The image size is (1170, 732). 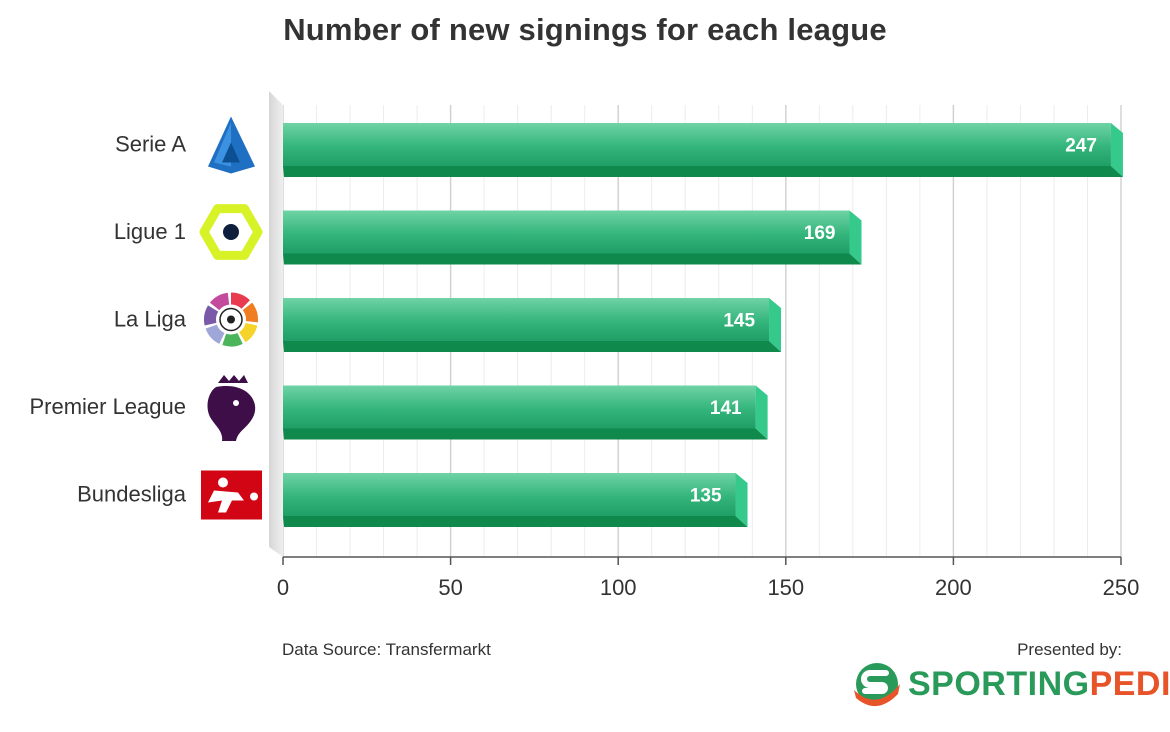 What do you see at coordinates (233, 379) in the screenshot?
I see `premier-league-crown` at bounding box center [233, 379].